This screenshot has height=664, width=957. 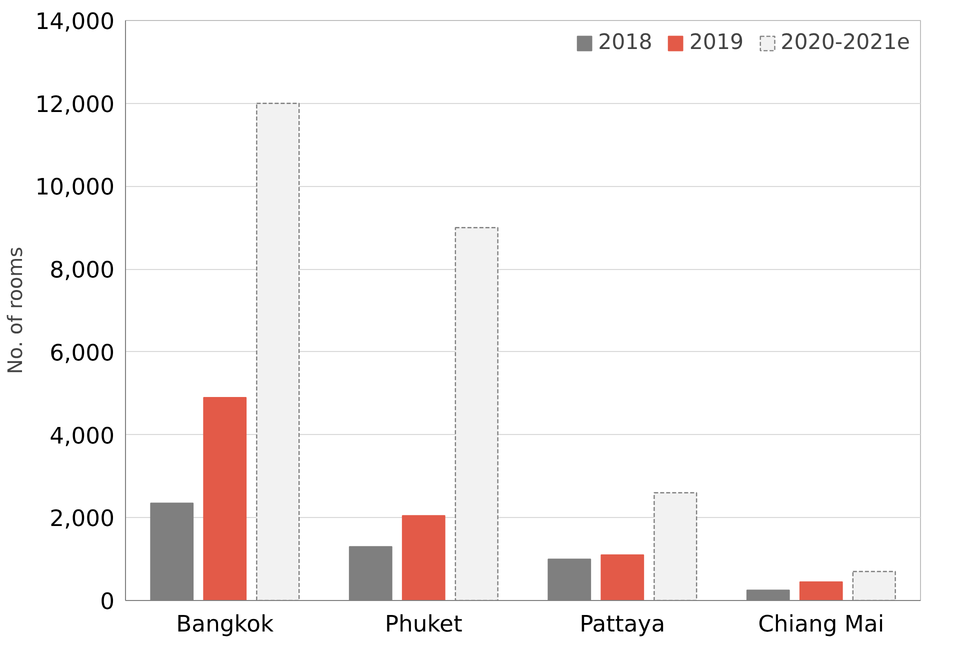 What do you see at coordinates (821, 625) in the screenshot?
I see `x-tick-label: Chiang Mai` at bounding box center [821, 625].